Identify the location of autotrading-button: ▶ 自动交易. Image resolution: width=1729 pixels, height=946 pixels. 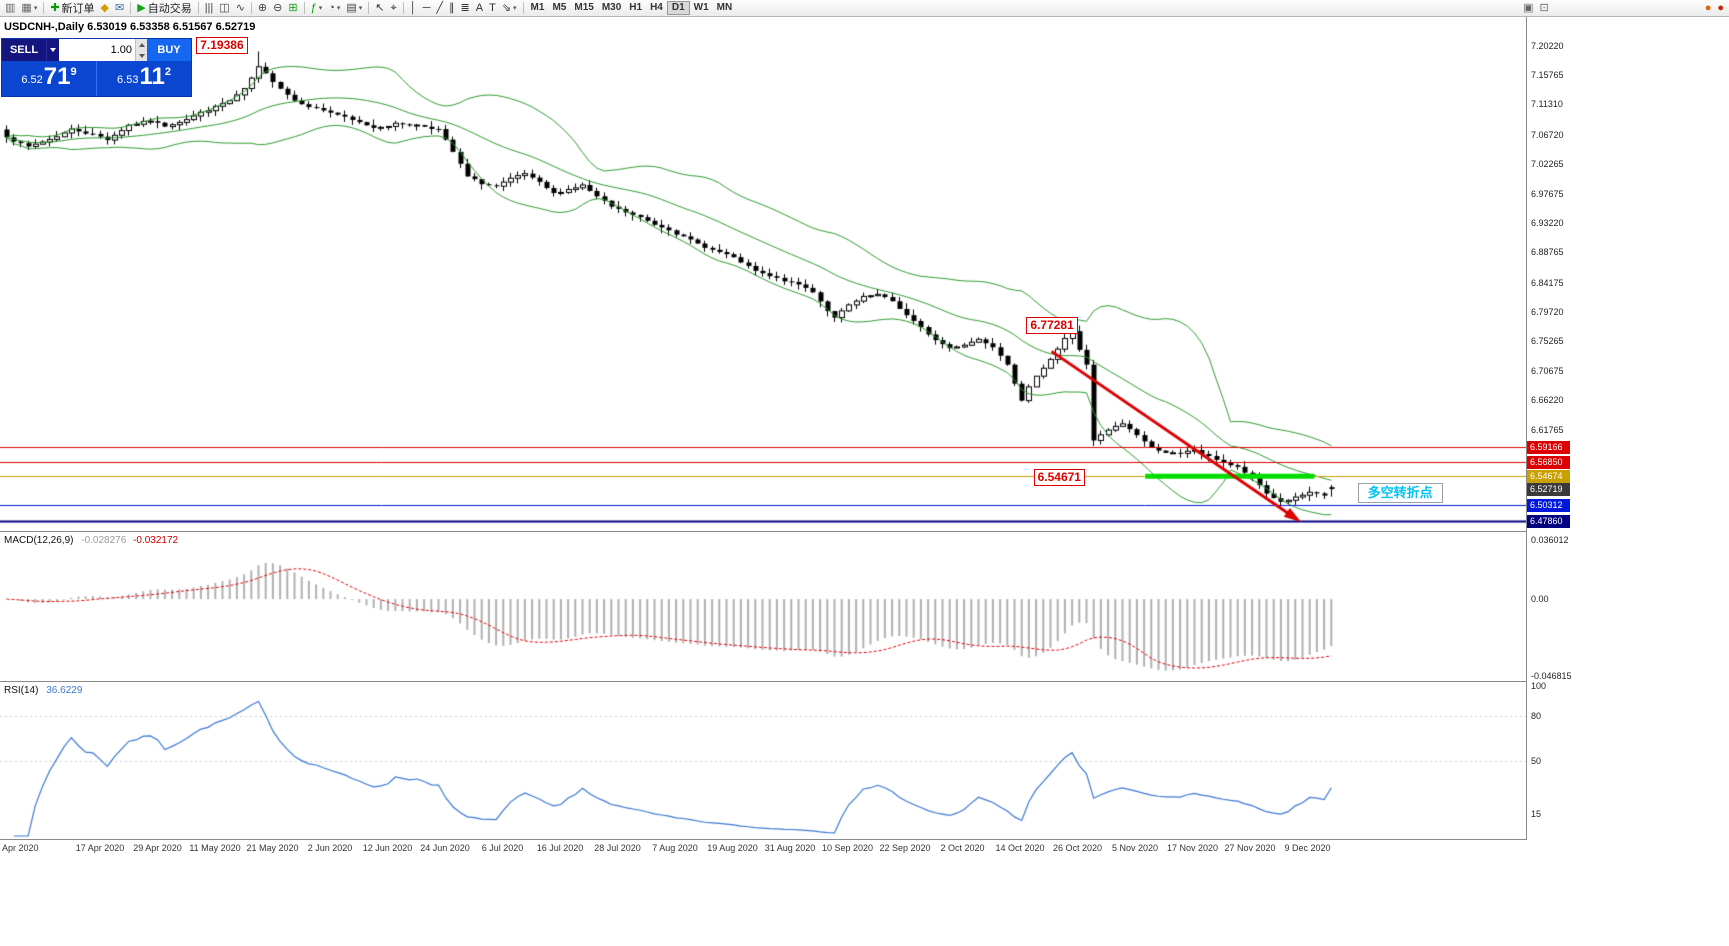
(164, 8).